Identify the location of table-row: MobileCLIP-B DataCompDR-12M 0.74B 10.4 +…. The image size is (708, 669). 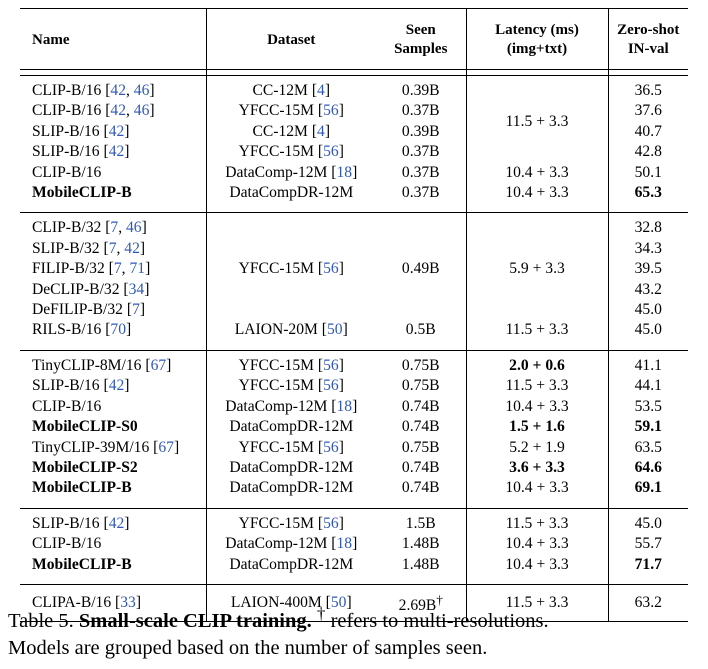
(354, 490).